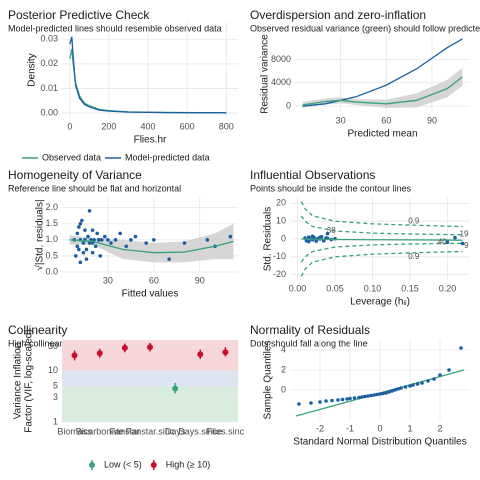  Describe the element at coordinates (51, 255) in the screenshot. I see `y-tick-label: 0.5` at that location.